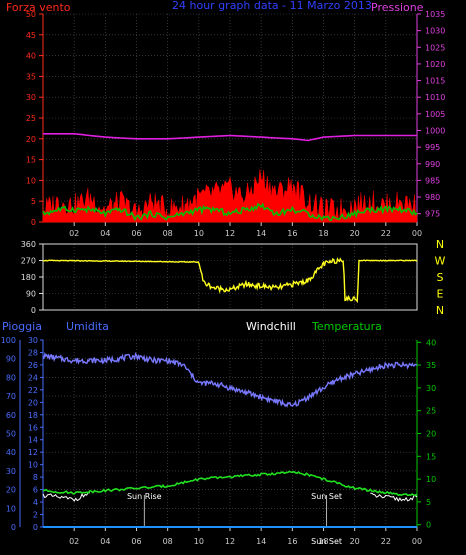 This screenshot has width=466, height=555. Describe the element at coordinates (435, 47) in the screenshot. I see `pressure-tick-label: 1025` at that location.